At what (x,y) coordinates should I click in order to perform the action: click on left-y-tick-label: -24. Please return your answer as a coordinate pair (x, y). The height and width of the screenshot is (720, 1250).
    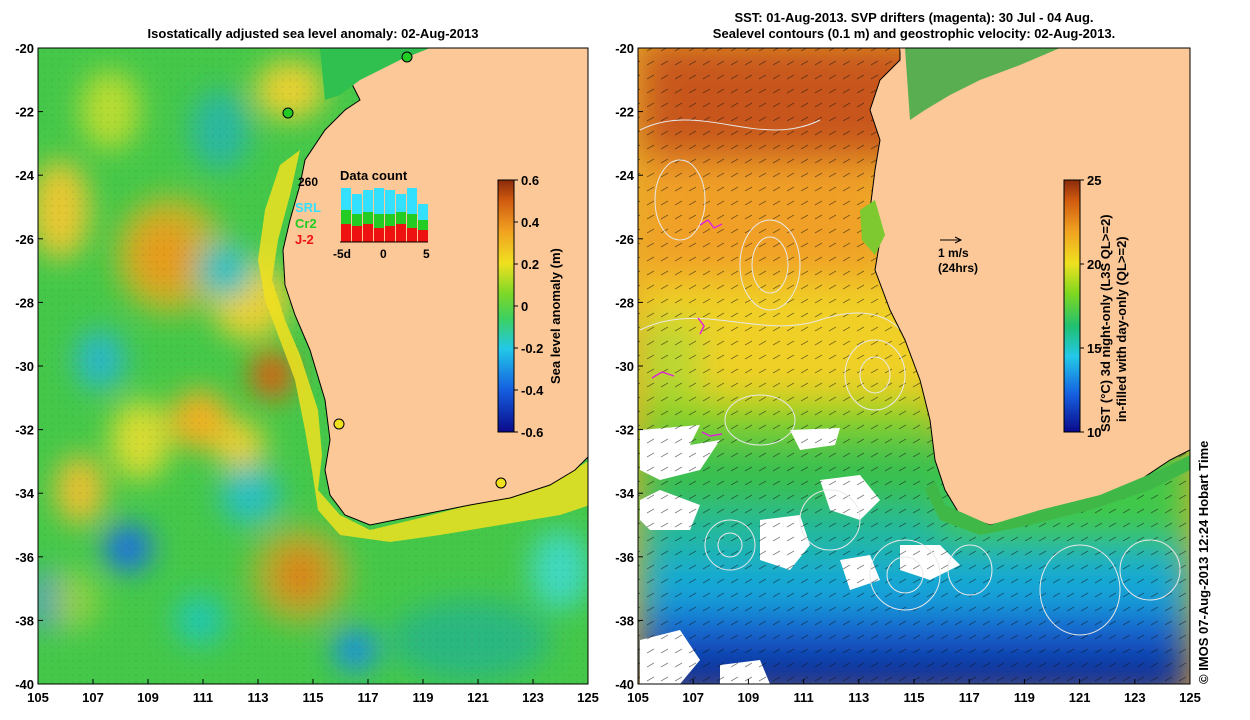
    Looking at the image, I should click on (25, 175).